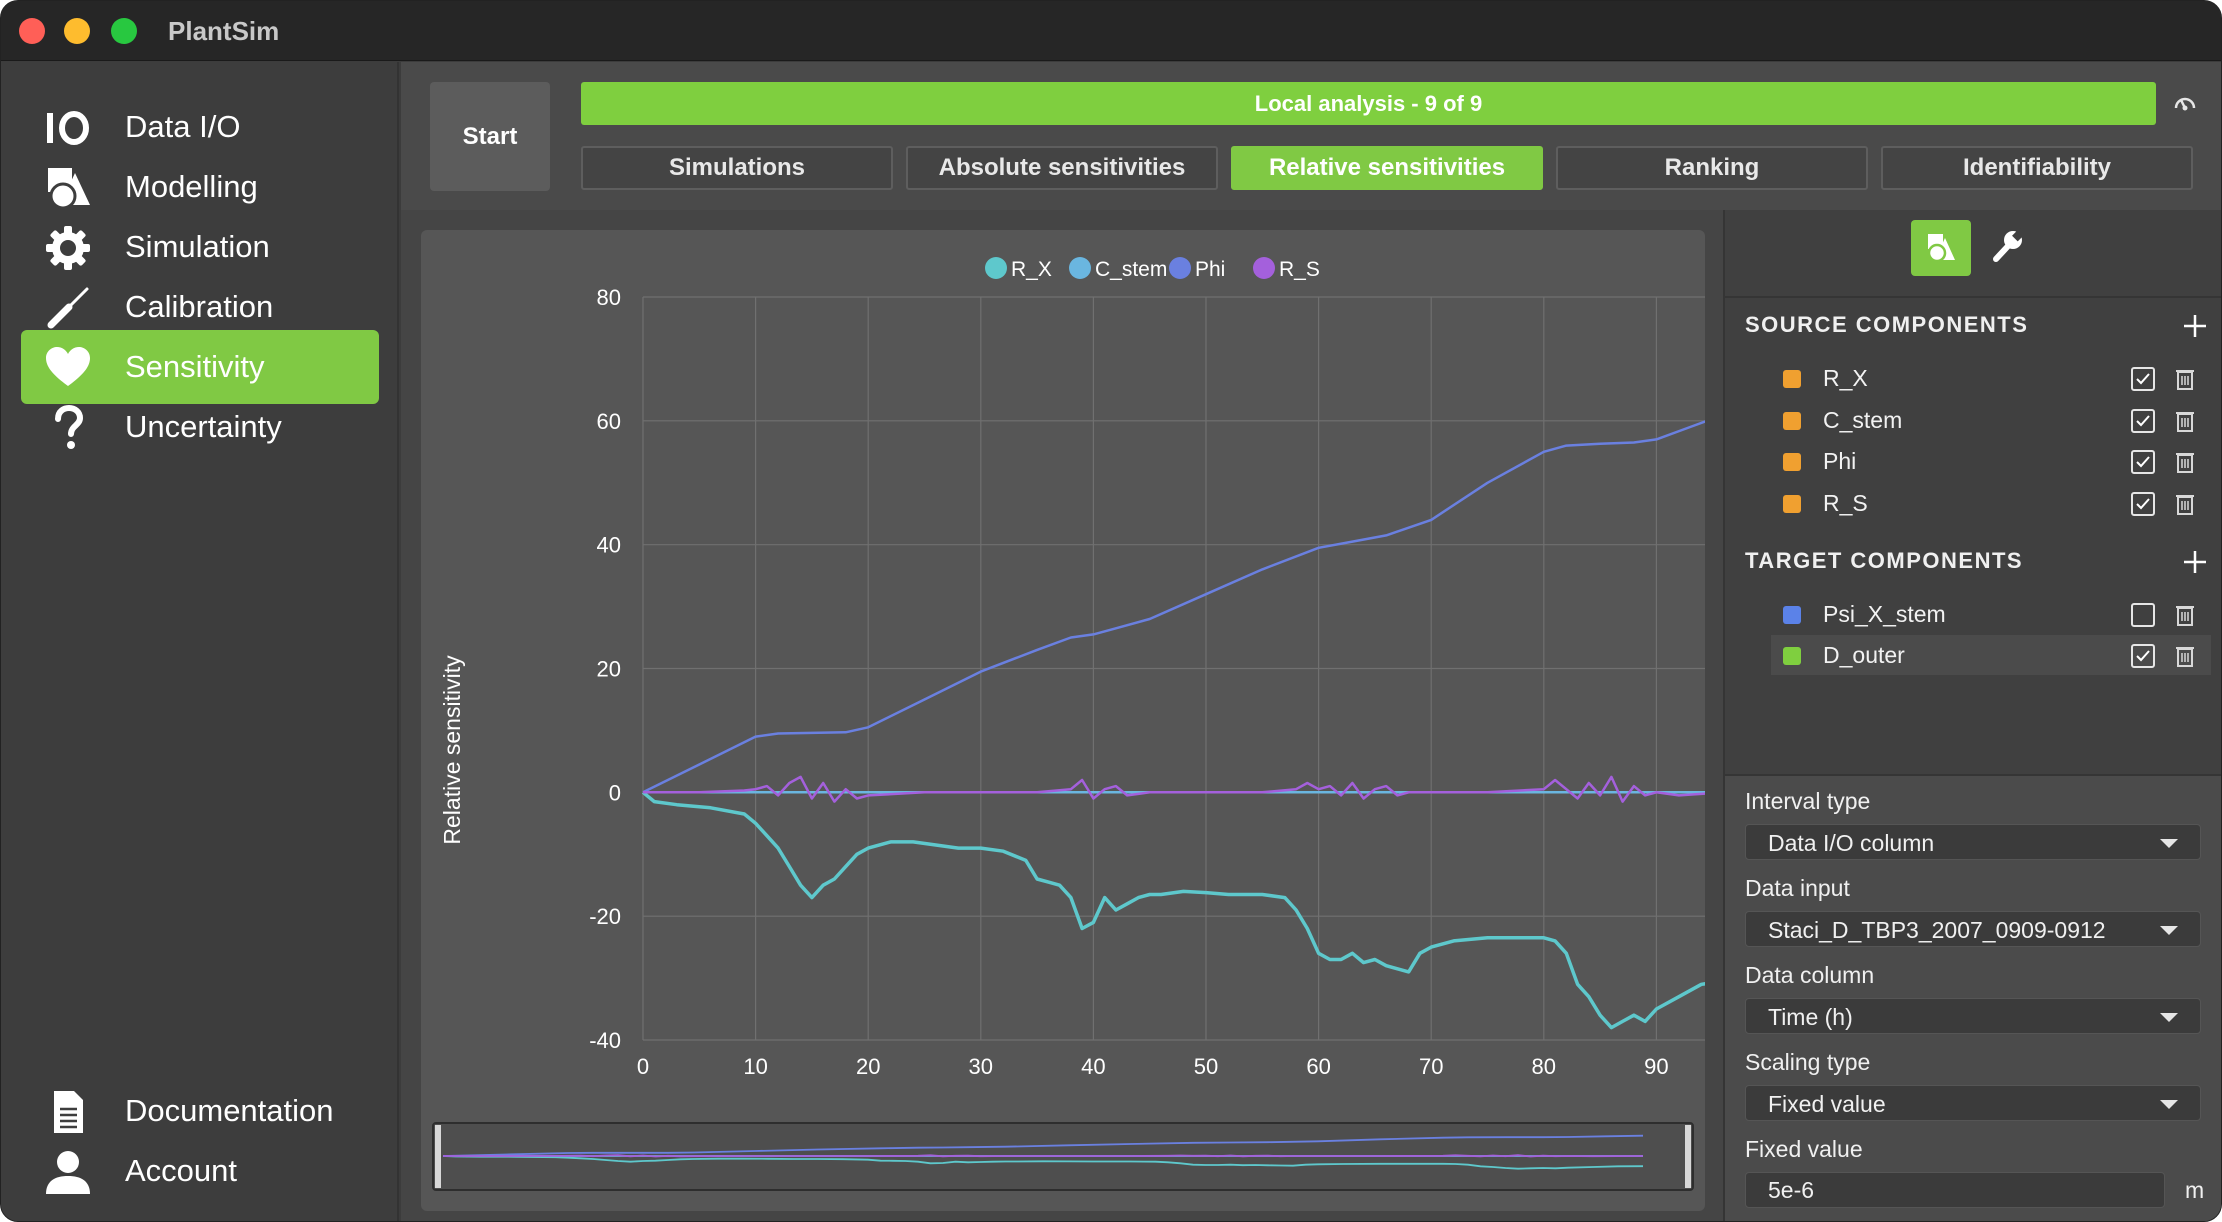 Image resolution: width=2222 pixels, height=1222 pixels. I want to click on source-component-row: C_stem, so click(1991, 420).